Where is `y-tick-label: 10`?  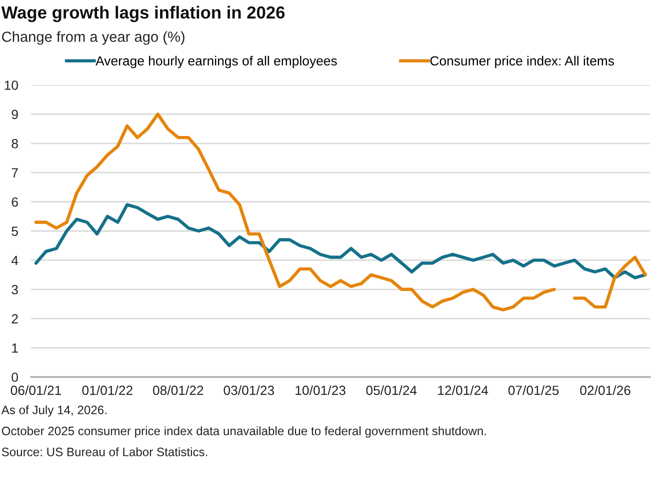
y-tick-label: 10 is located at coordinates (11, 85).